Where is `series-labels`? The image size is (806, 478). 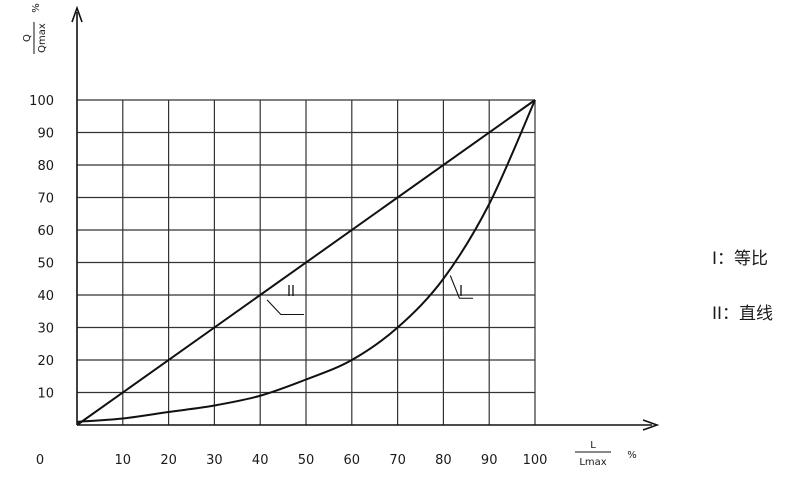
series-labels is located at coordinates (369, 295).